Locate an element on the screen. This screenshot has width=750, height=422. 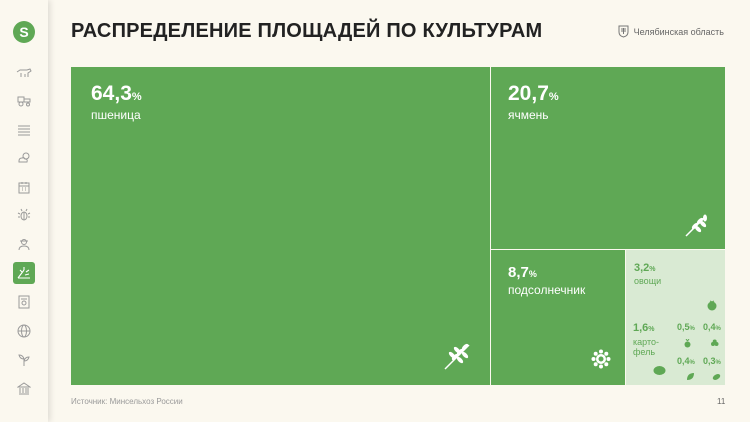
tile-vegetables-label: овощи is located at coordinates (648, 281).